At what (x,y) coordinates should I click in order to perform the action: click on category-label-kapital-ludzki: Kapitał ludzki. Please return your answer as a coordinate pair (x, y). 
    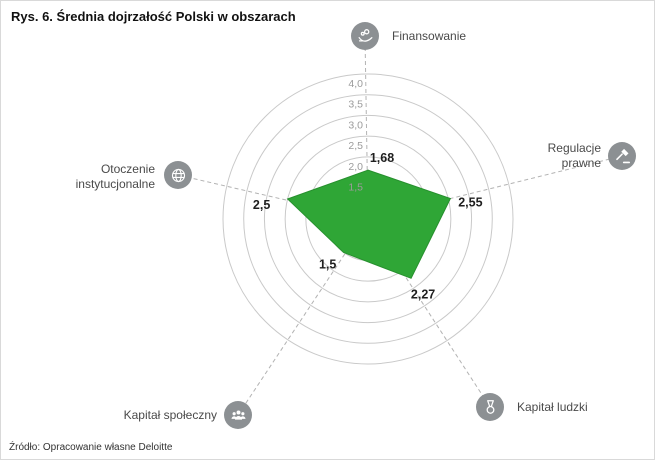
    Looking at the image, I should click on (552, 407).